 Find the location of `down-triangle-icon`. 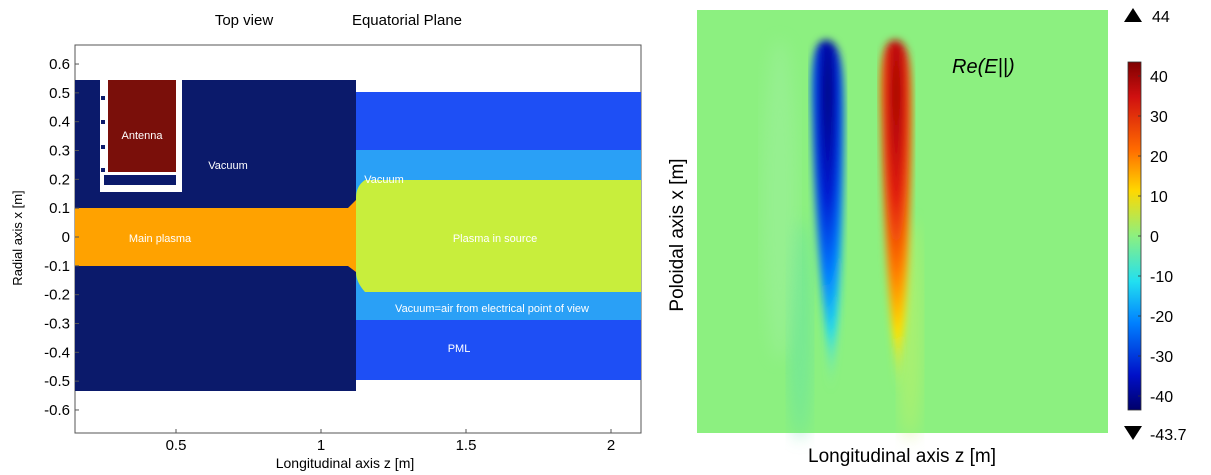

down-triangle-icon is located at coordinates (1133, 433).